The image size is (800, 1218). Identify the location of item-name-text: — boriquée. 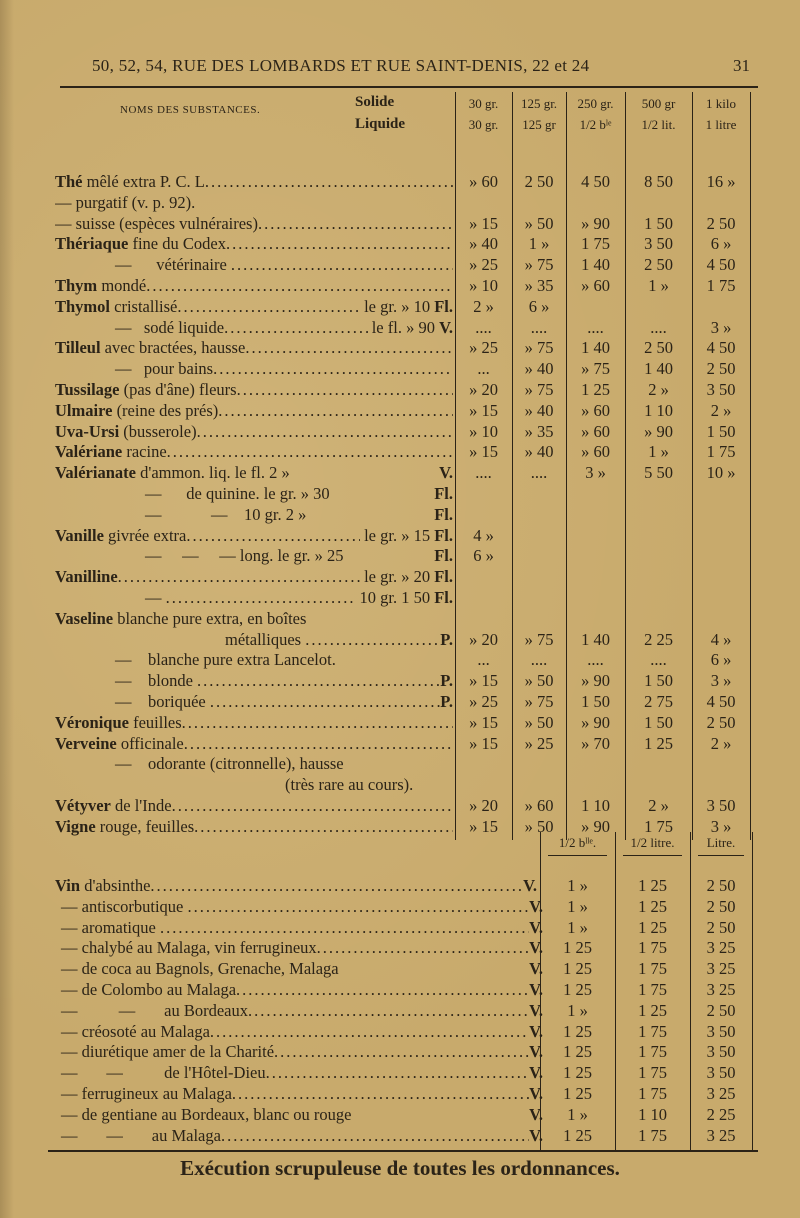
(162, 701).